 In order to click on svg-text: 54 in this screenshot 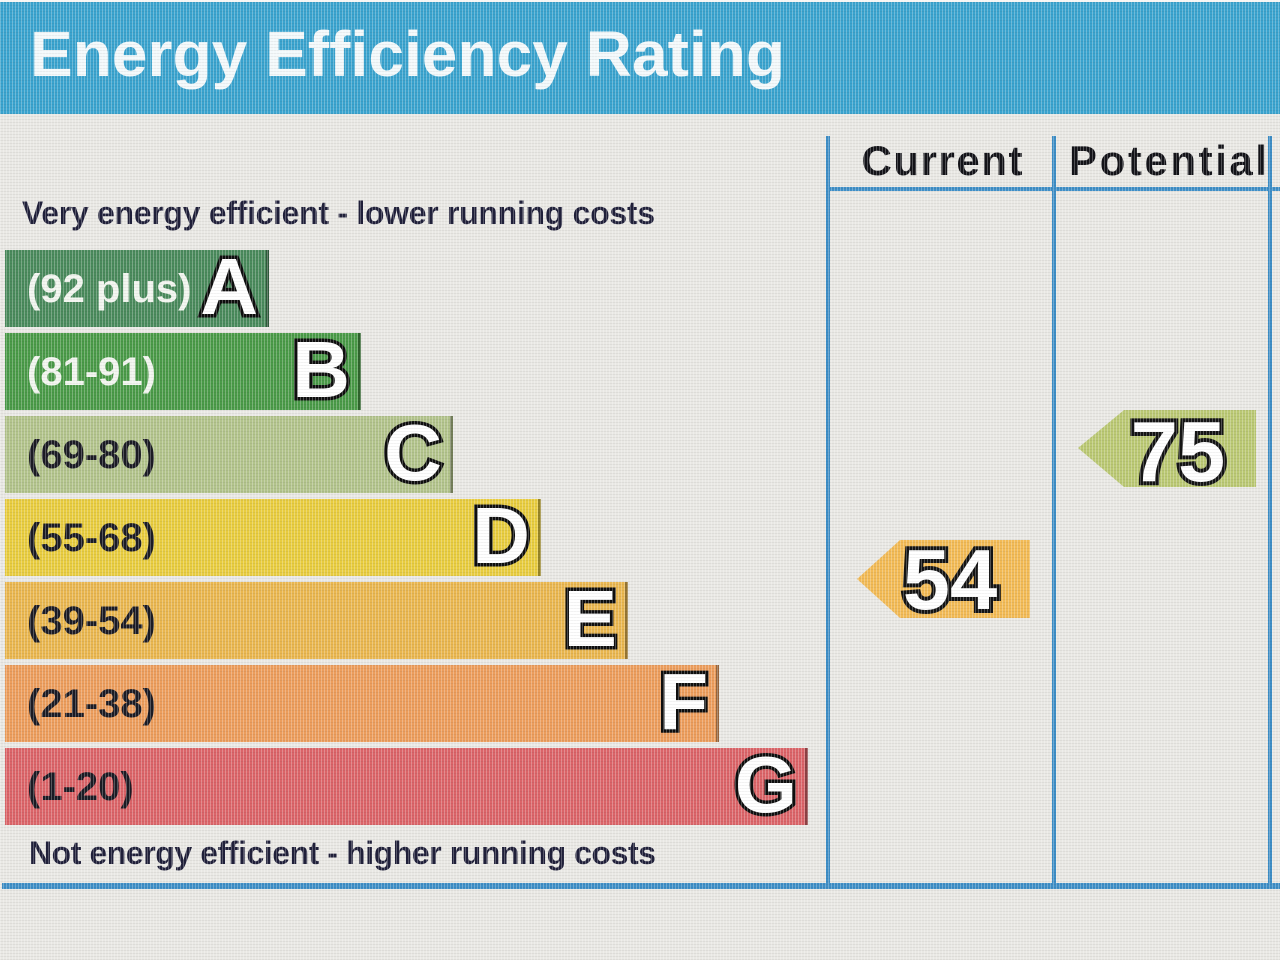, I will do `click(950, 580)`.